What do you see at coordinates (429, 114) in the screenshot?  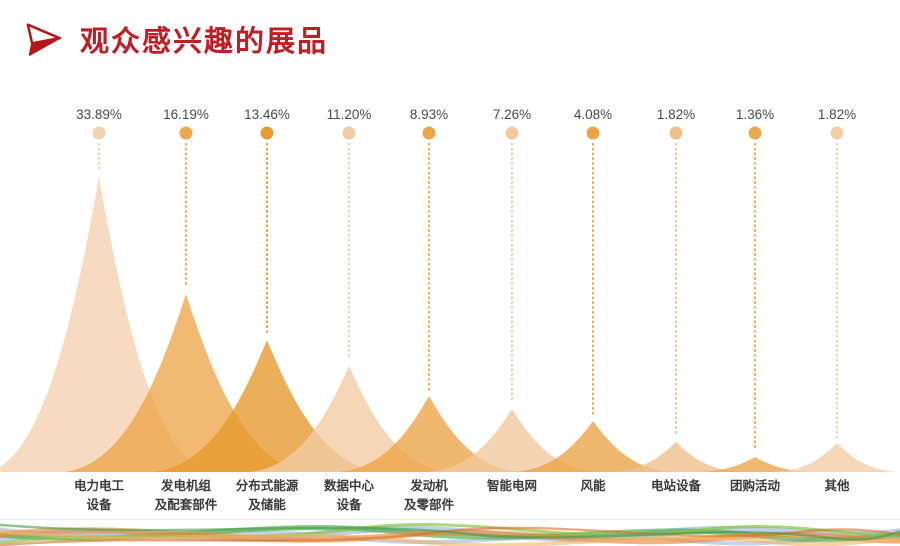 I see `value-label: 8.93%` at bounding box center [429, 114].